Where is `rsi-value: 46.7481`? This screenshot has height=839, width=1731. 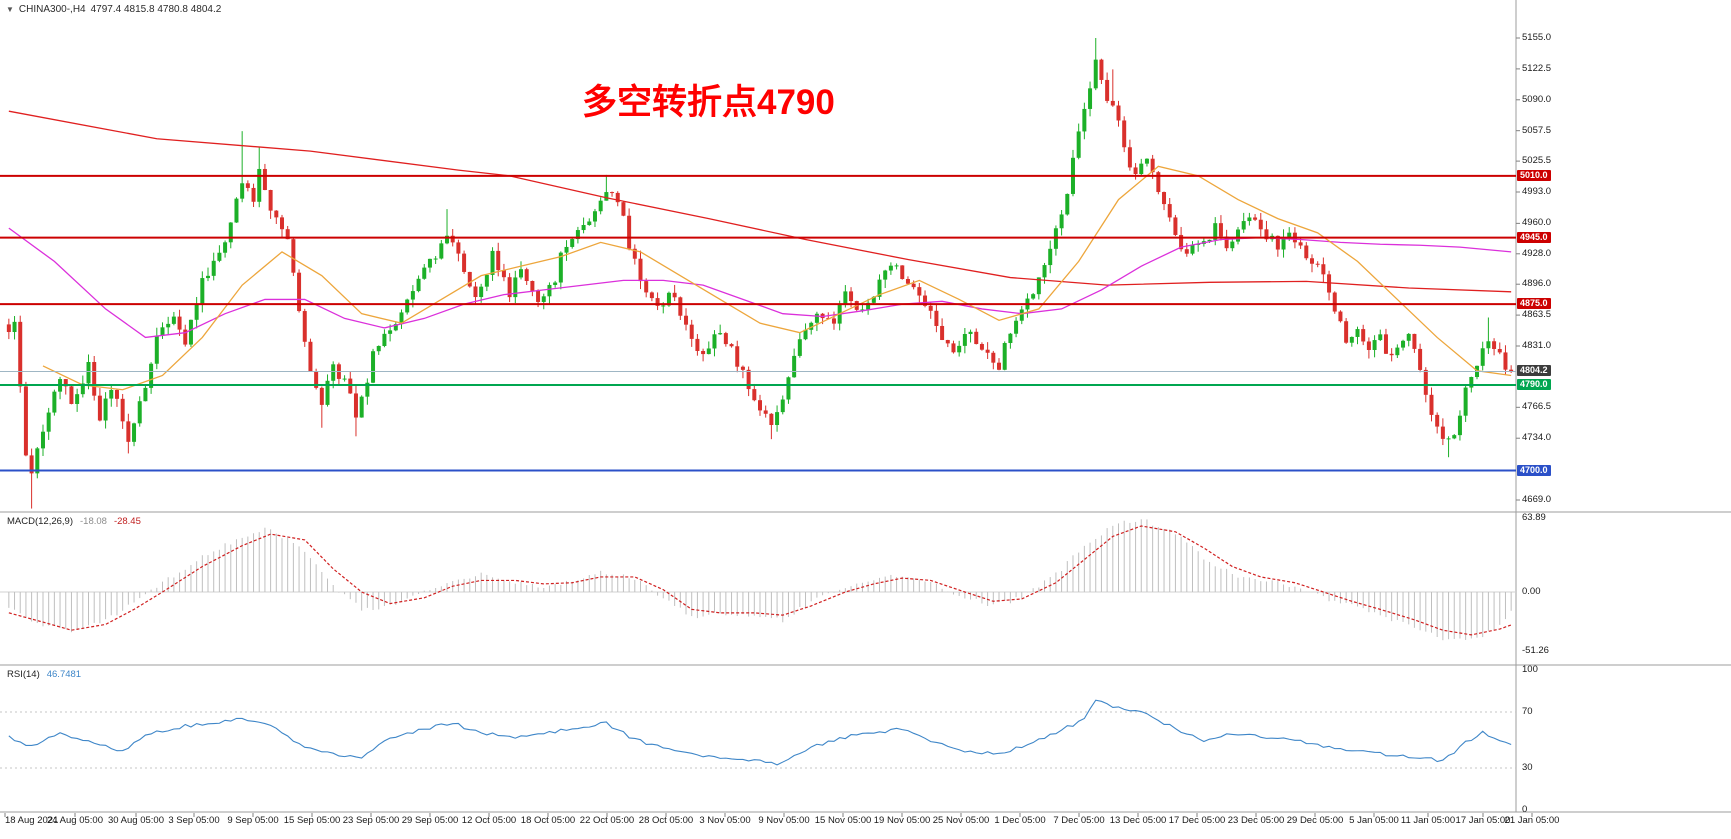
rsi-value: 46.7481 is located at coordinates (64, 674).